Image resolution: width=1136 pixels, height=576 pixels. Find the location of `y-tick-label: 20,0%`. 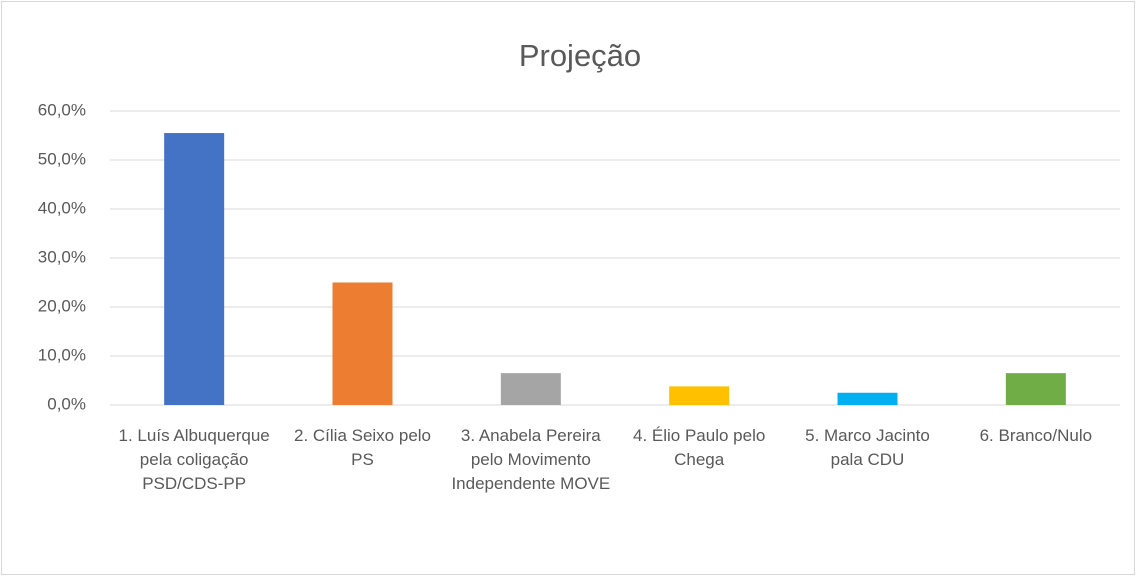

y-tick-label: 20,0% is located at coordinates (62, 305).